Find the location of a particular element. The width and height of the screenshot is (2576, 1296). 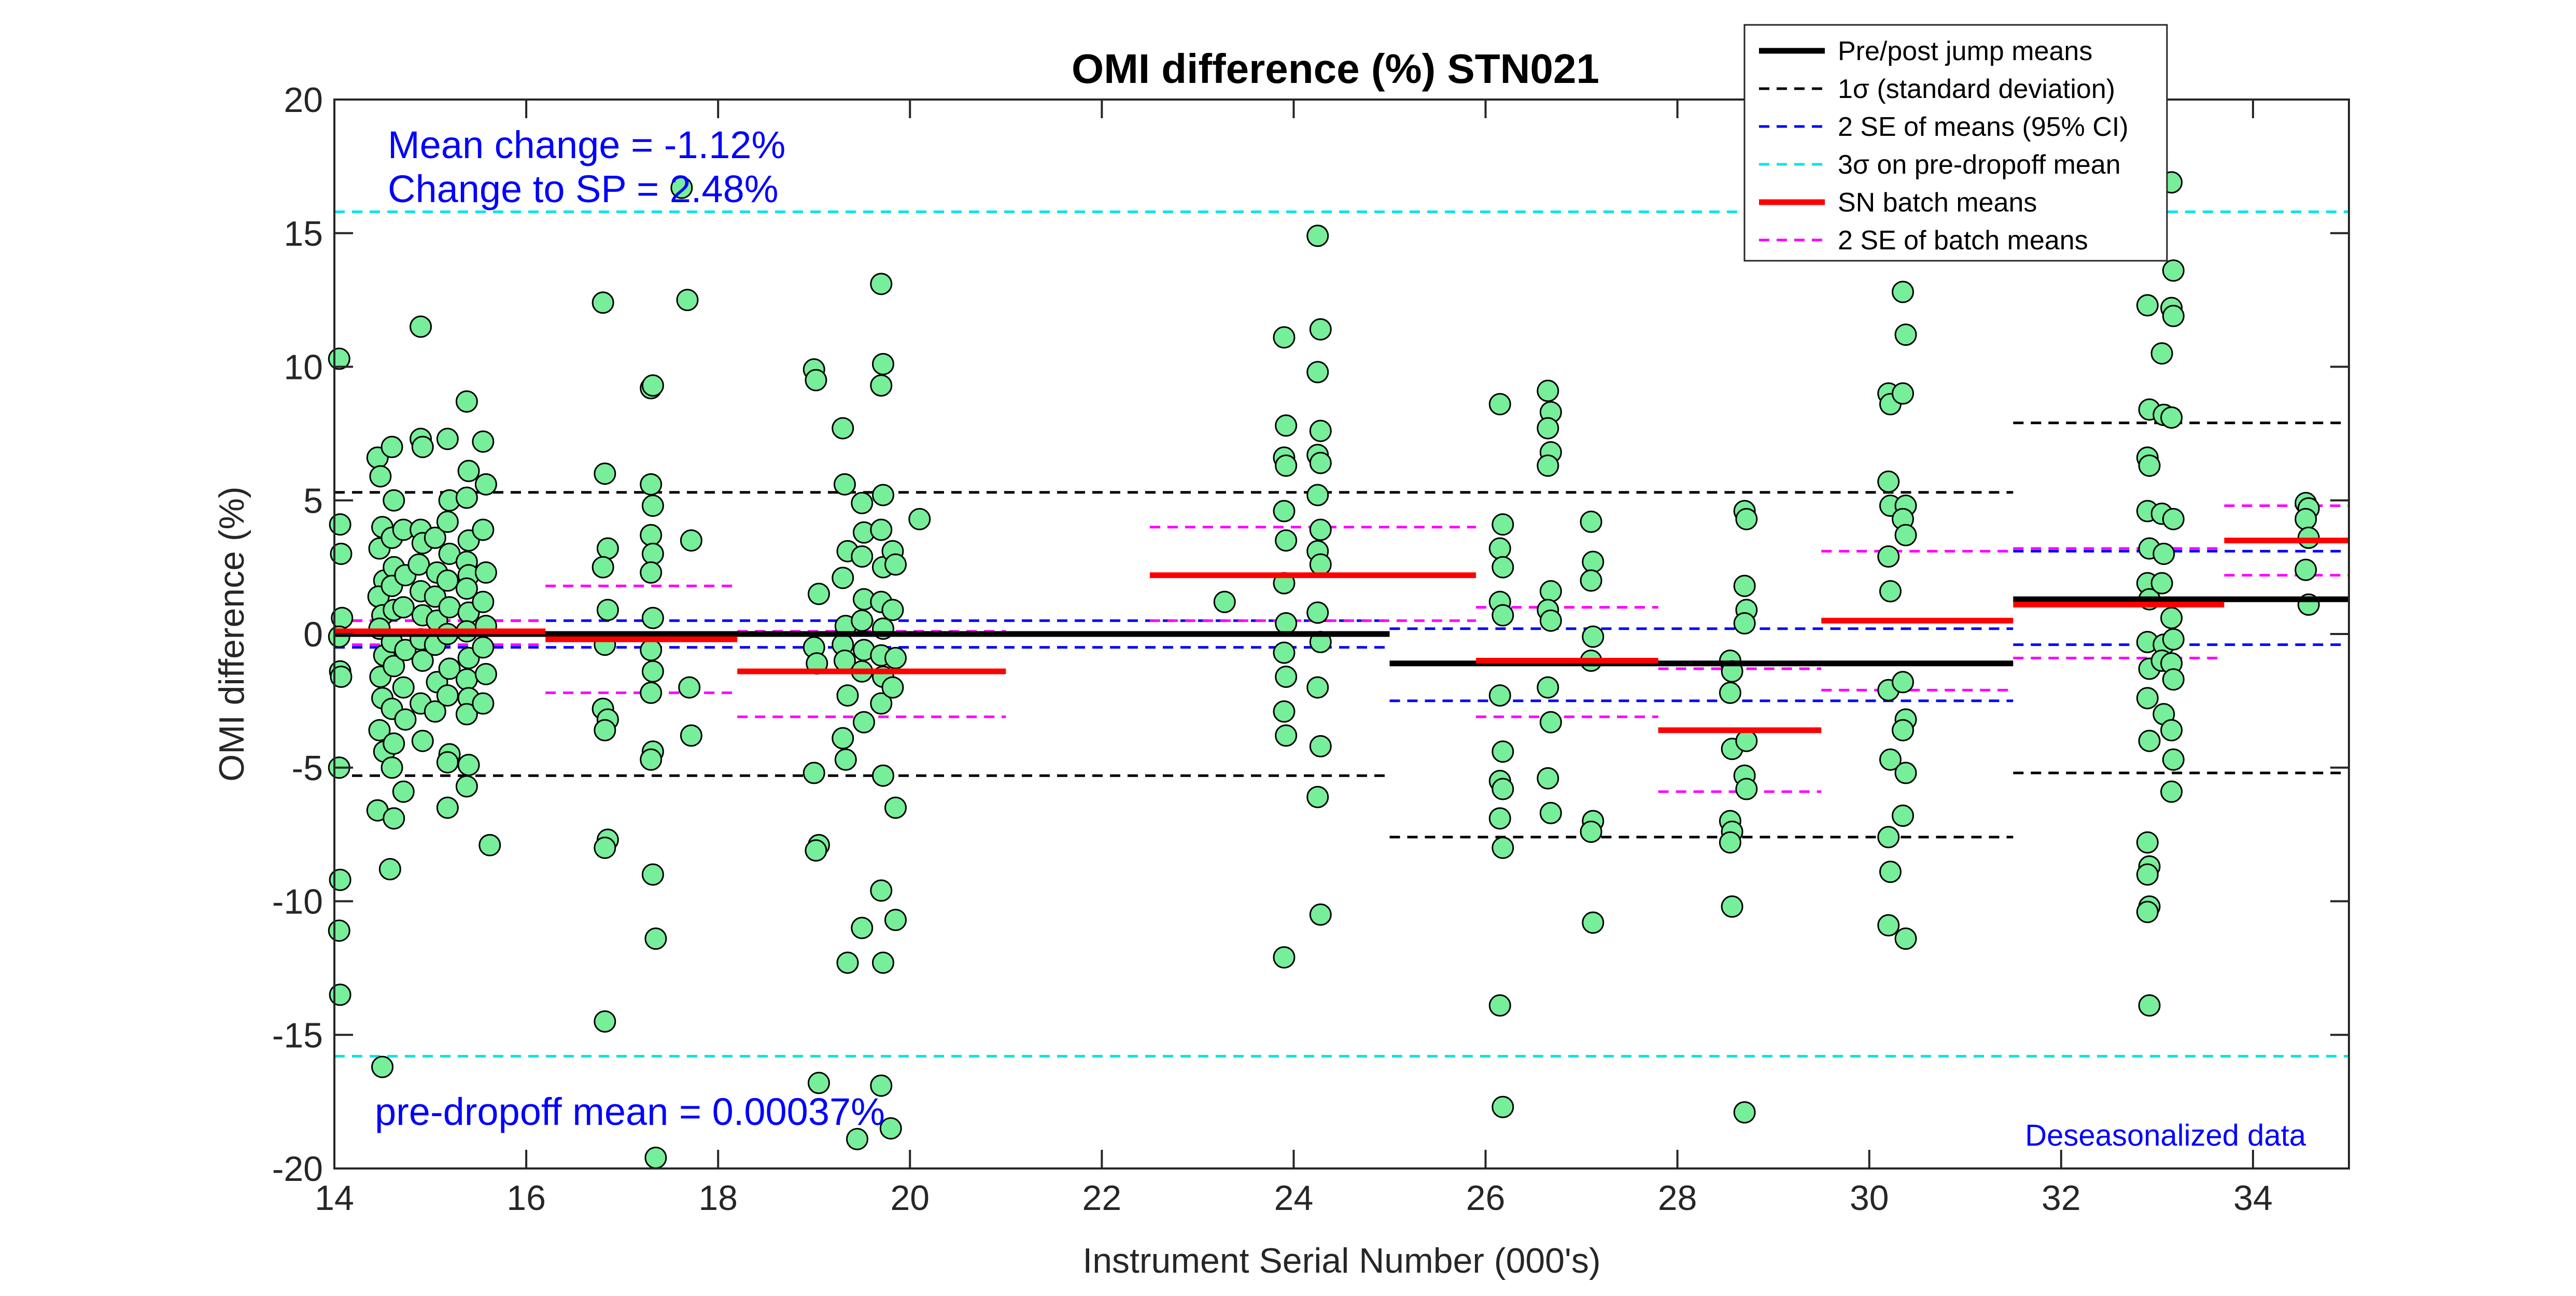

legend-label: 2 SE of batch means is located at coordinates (1963, 241).